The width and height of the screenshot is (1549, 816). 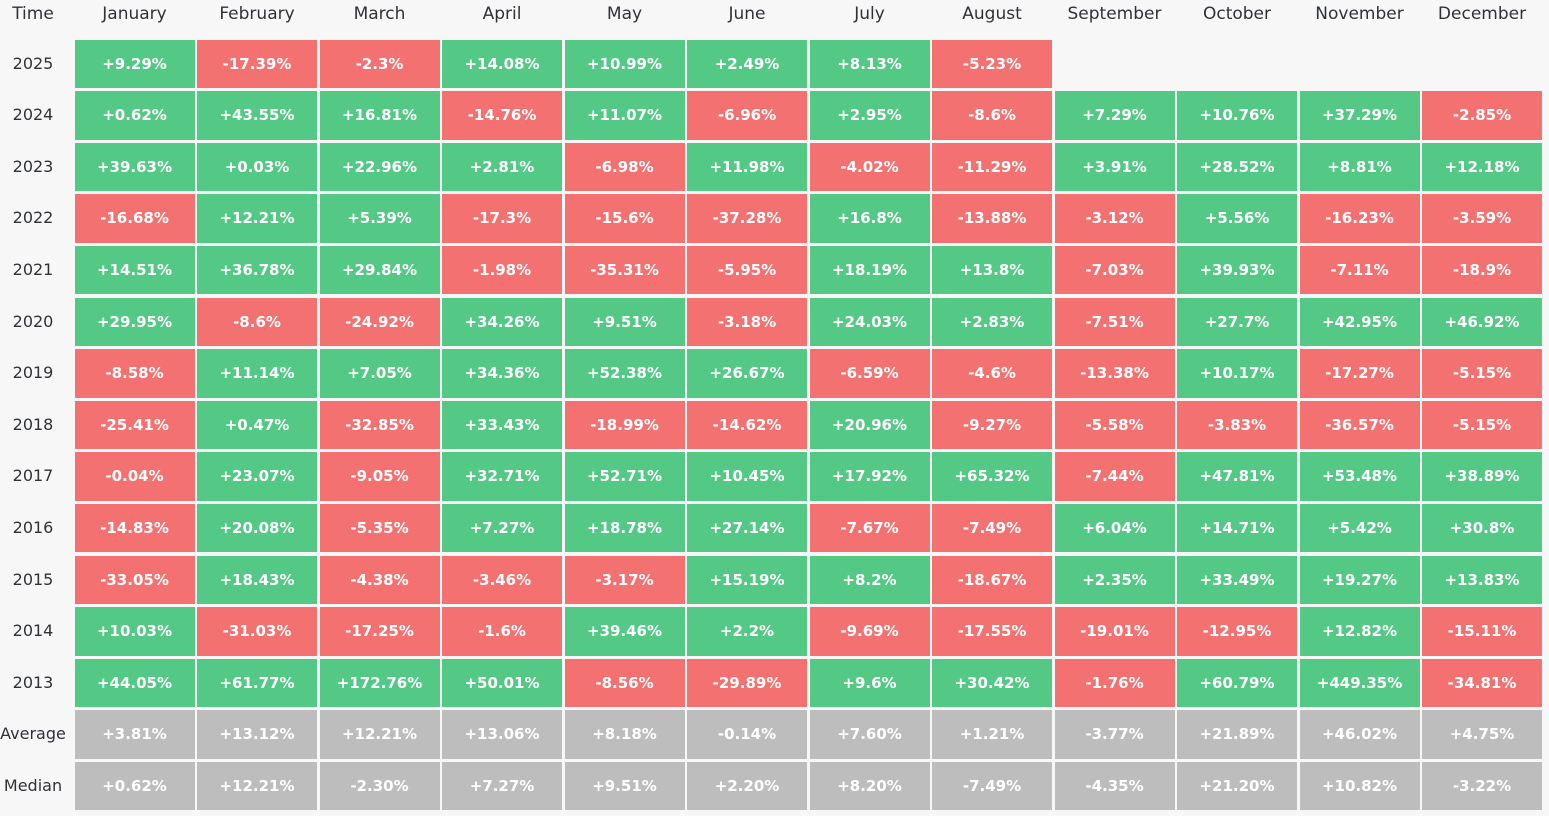 What do you see at coordinates (624, 115) in the screenshot?
I see `heatmap-cell-2024-may: +11.07%` at bounding box center [624, 115].